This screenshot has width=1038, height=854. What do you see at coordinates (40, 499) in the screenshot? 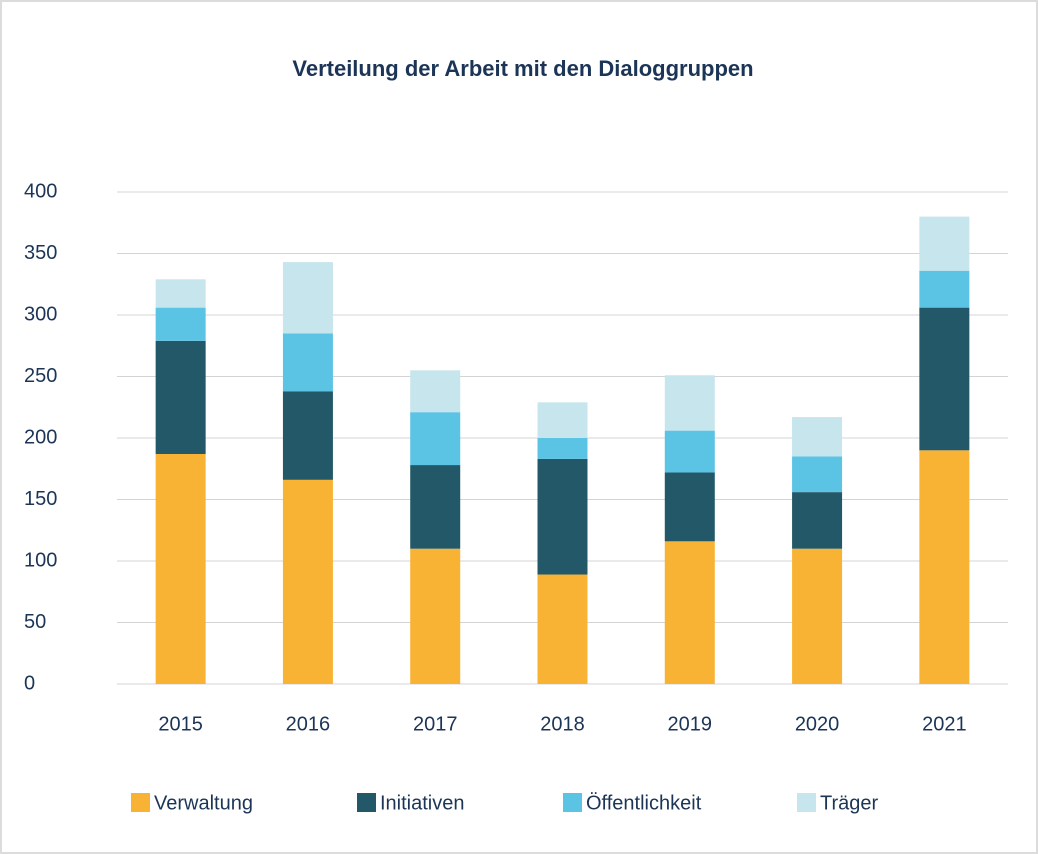
I see `y-tick-label: 150` at bounding box center [40, 499].